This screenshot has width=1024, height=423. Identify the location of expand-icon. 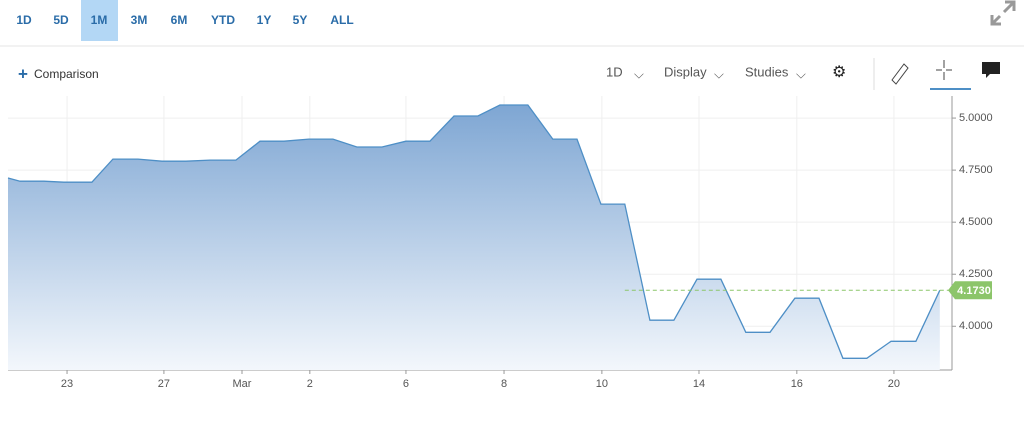
(1003, 13).